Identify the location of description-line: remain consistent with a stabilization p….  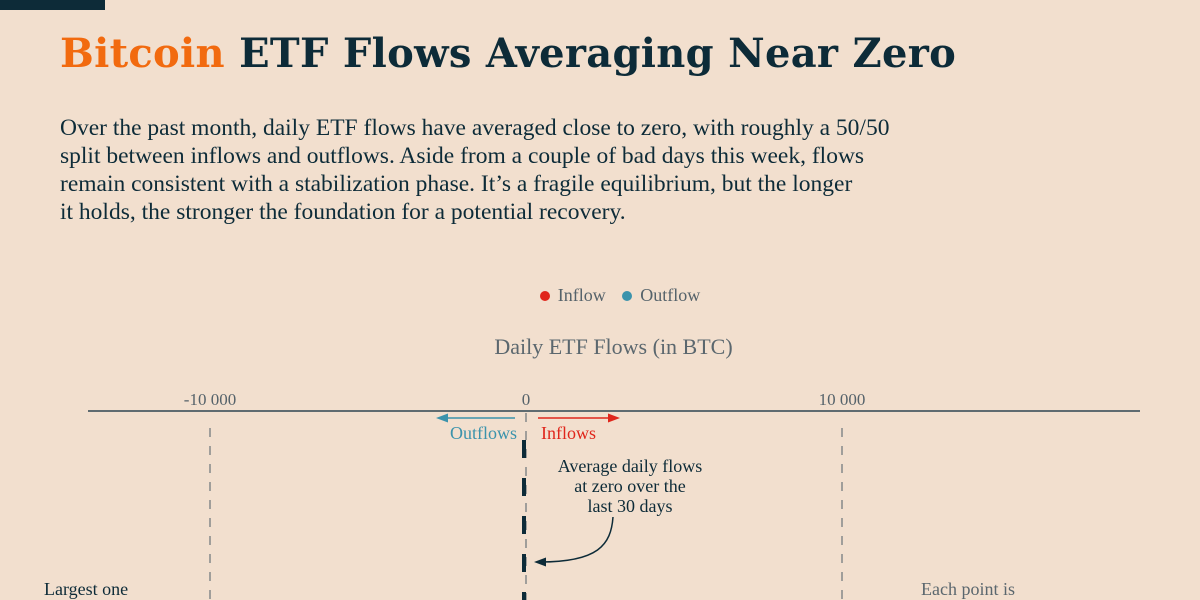
(456, 184).